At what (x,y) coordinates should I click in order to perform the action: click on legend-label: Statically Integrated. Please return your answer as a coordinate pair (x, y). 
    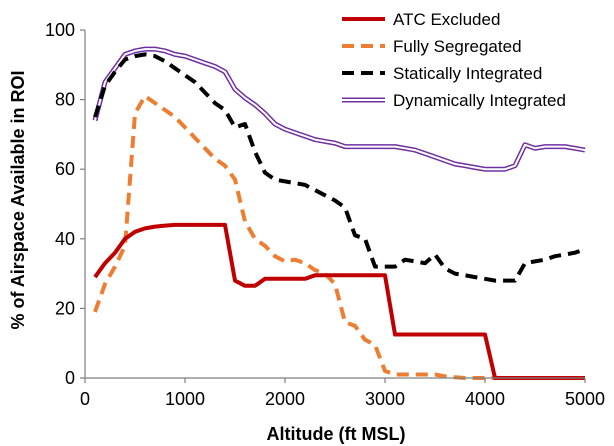
    Looking at the image, I should click on (467, 73).